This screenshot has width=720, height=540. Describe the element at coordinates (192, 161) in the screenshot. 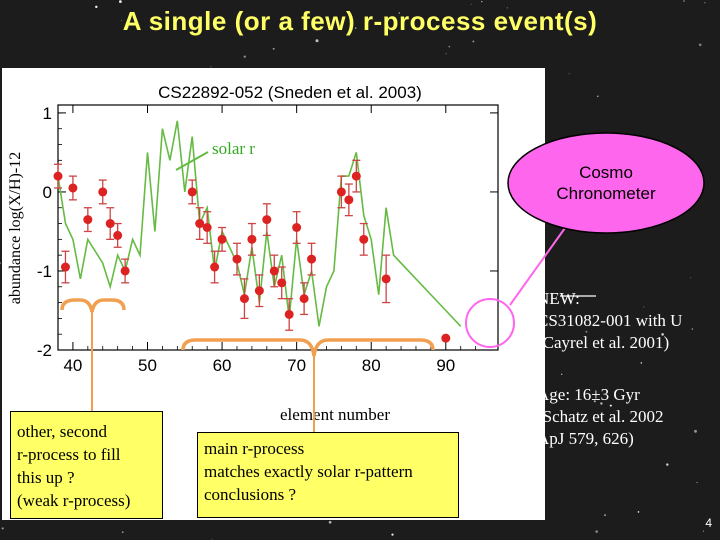

I see `solar-r-pointer` at that location.